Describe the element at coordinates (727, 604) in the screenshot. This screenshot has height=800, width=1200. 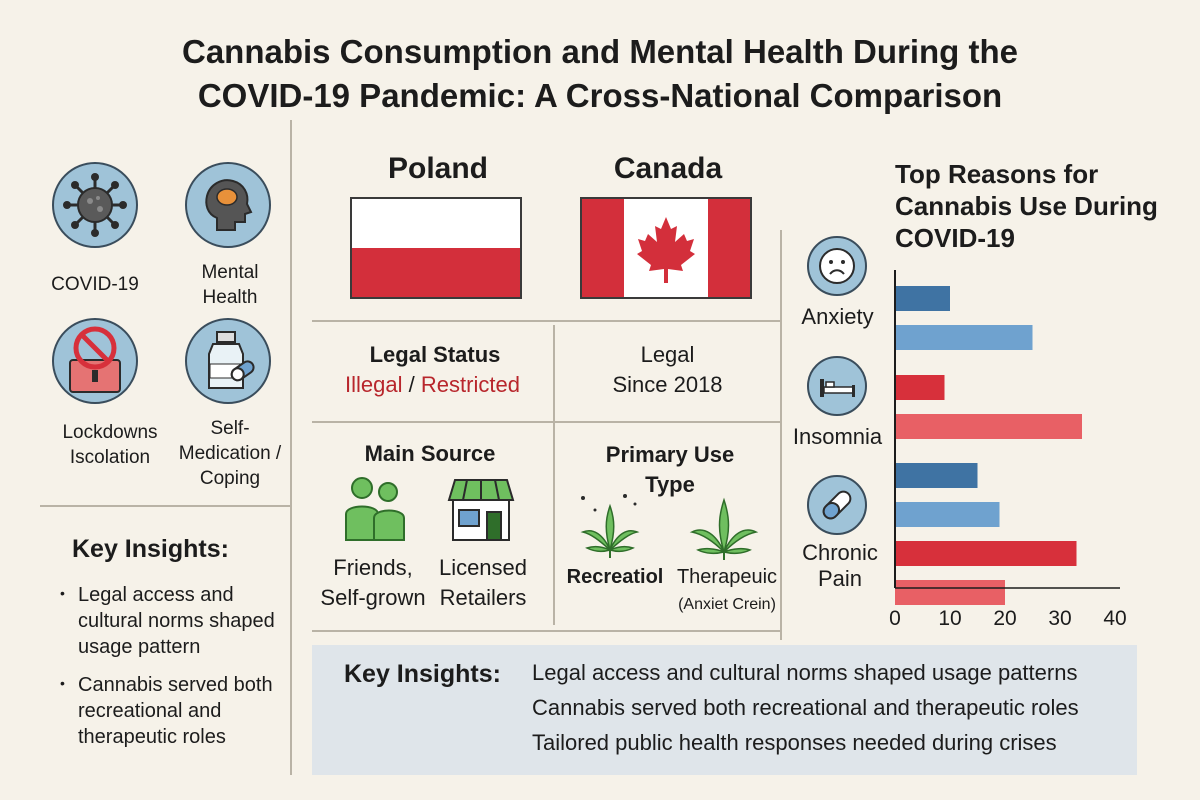
I see `primary-use-canada-note: (Anxiet Crein)` at that location.